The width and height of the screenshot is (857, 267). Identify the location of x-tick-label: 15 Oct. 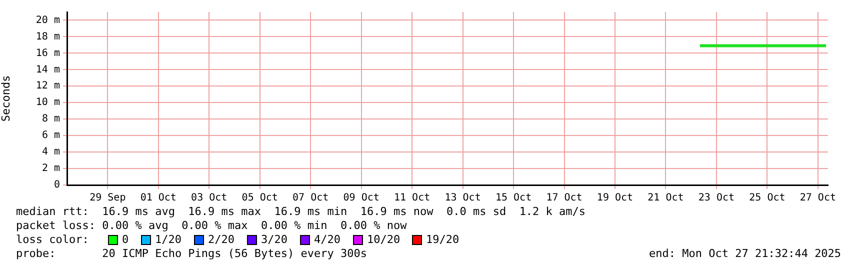
(513, 198).